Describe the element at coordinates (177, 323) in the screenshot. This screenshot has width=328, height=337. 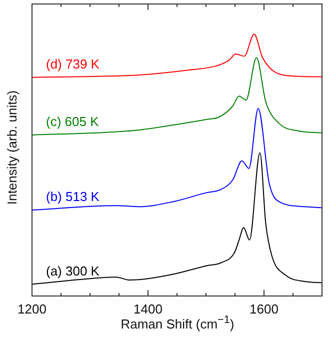
I see `x-axis-title: Raman Shift (cm$^{−1}$)` at that location.